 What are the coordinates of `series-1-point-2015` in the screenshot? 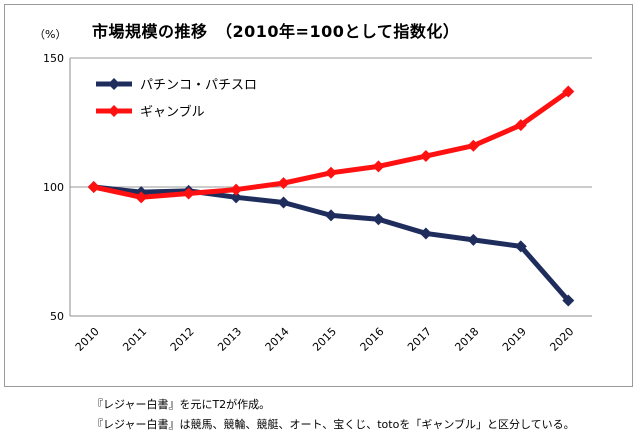 It's located at (331, 215).